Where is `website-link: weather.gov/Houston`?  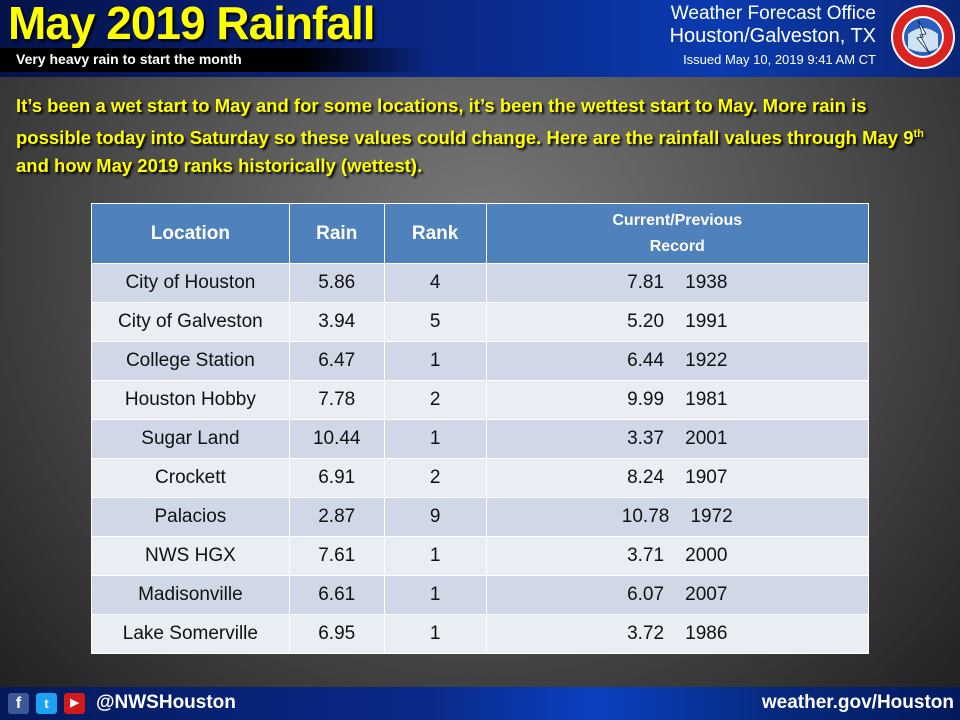
website-link: weather.gov/Houston is located at coordinates (857, 702).